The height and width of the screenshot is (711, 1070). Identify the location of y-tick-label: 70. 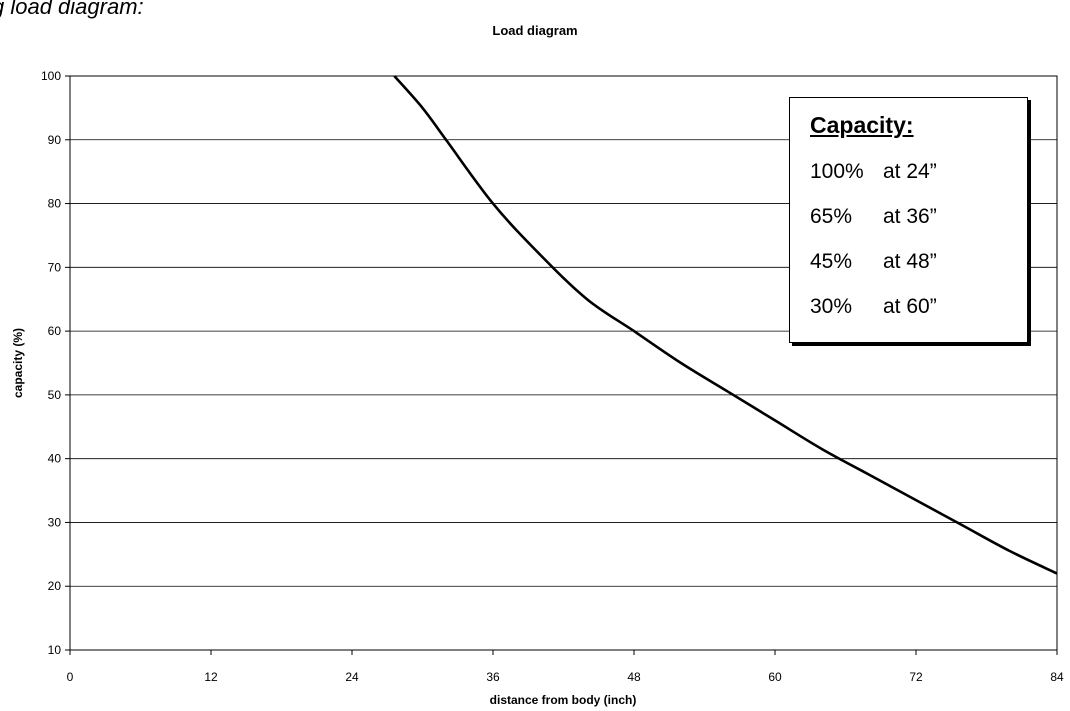
(55, 267).